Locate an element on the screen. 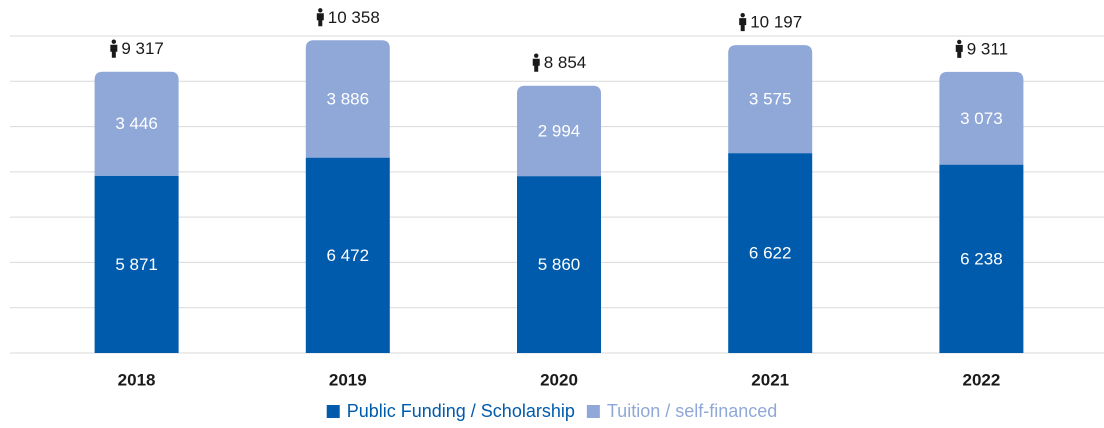 The image size is (1104, 428). x-tick-label: 2020 is located at coordinates (559, 379).